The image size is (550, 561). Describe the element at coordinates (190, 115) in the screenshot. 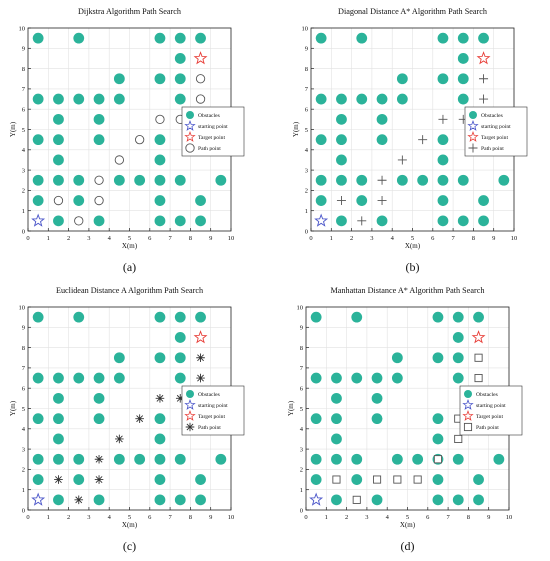

I see `legend-obstacle-marker` at that location.